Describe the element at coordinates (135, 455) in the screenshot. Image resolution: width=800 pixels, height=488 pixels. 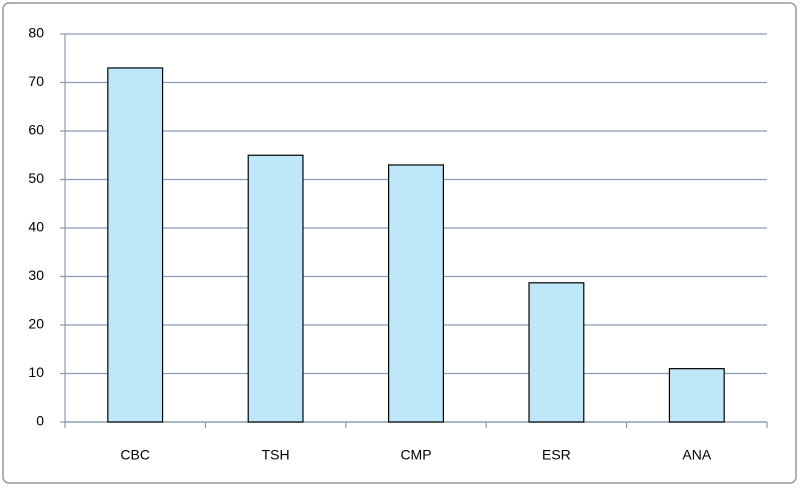
I see `x-tick-label: CBC` at that location.